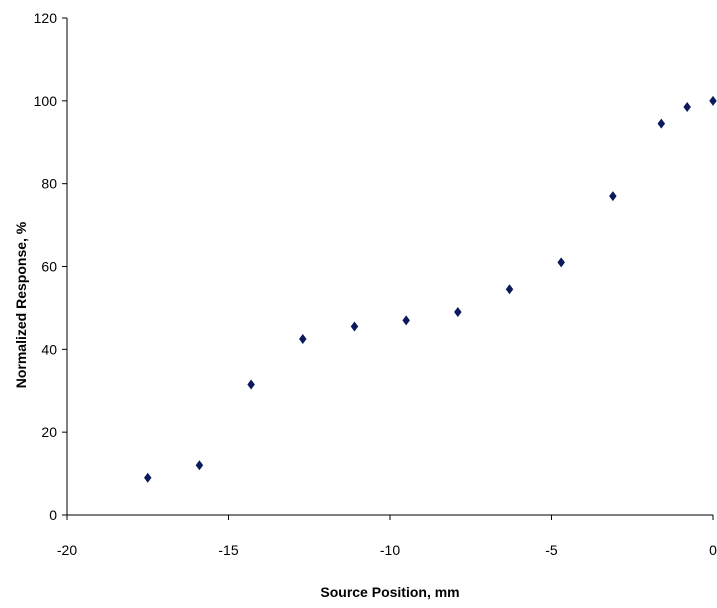  I want to click on y-tick-label: 60, so click(49, 267).